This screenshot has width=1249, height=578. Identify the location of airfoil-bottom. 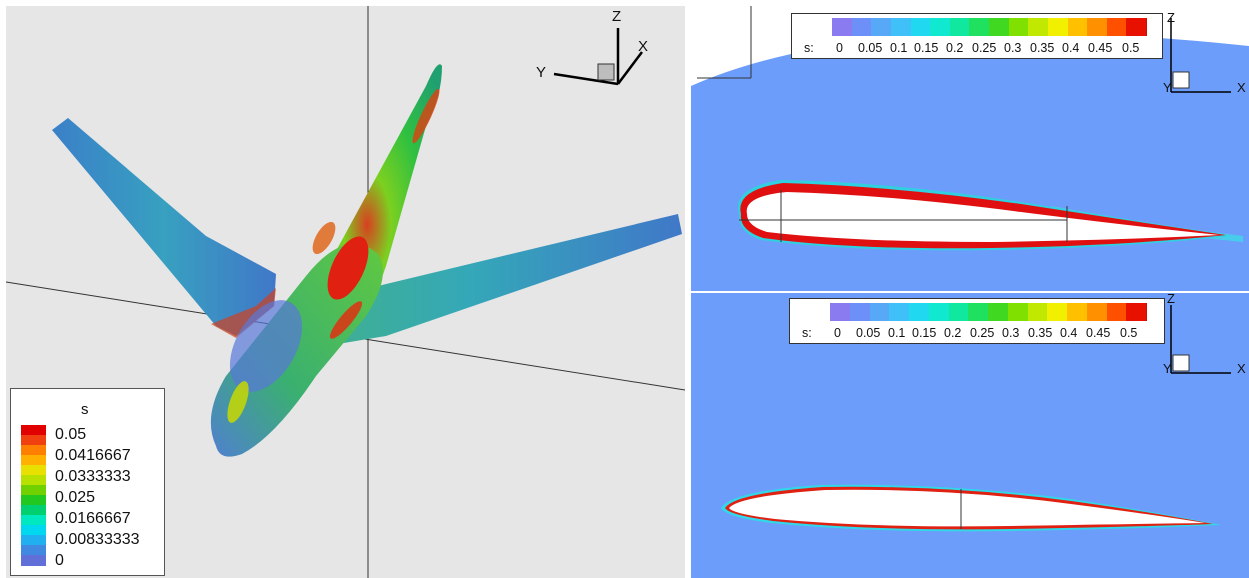
(967, 508).